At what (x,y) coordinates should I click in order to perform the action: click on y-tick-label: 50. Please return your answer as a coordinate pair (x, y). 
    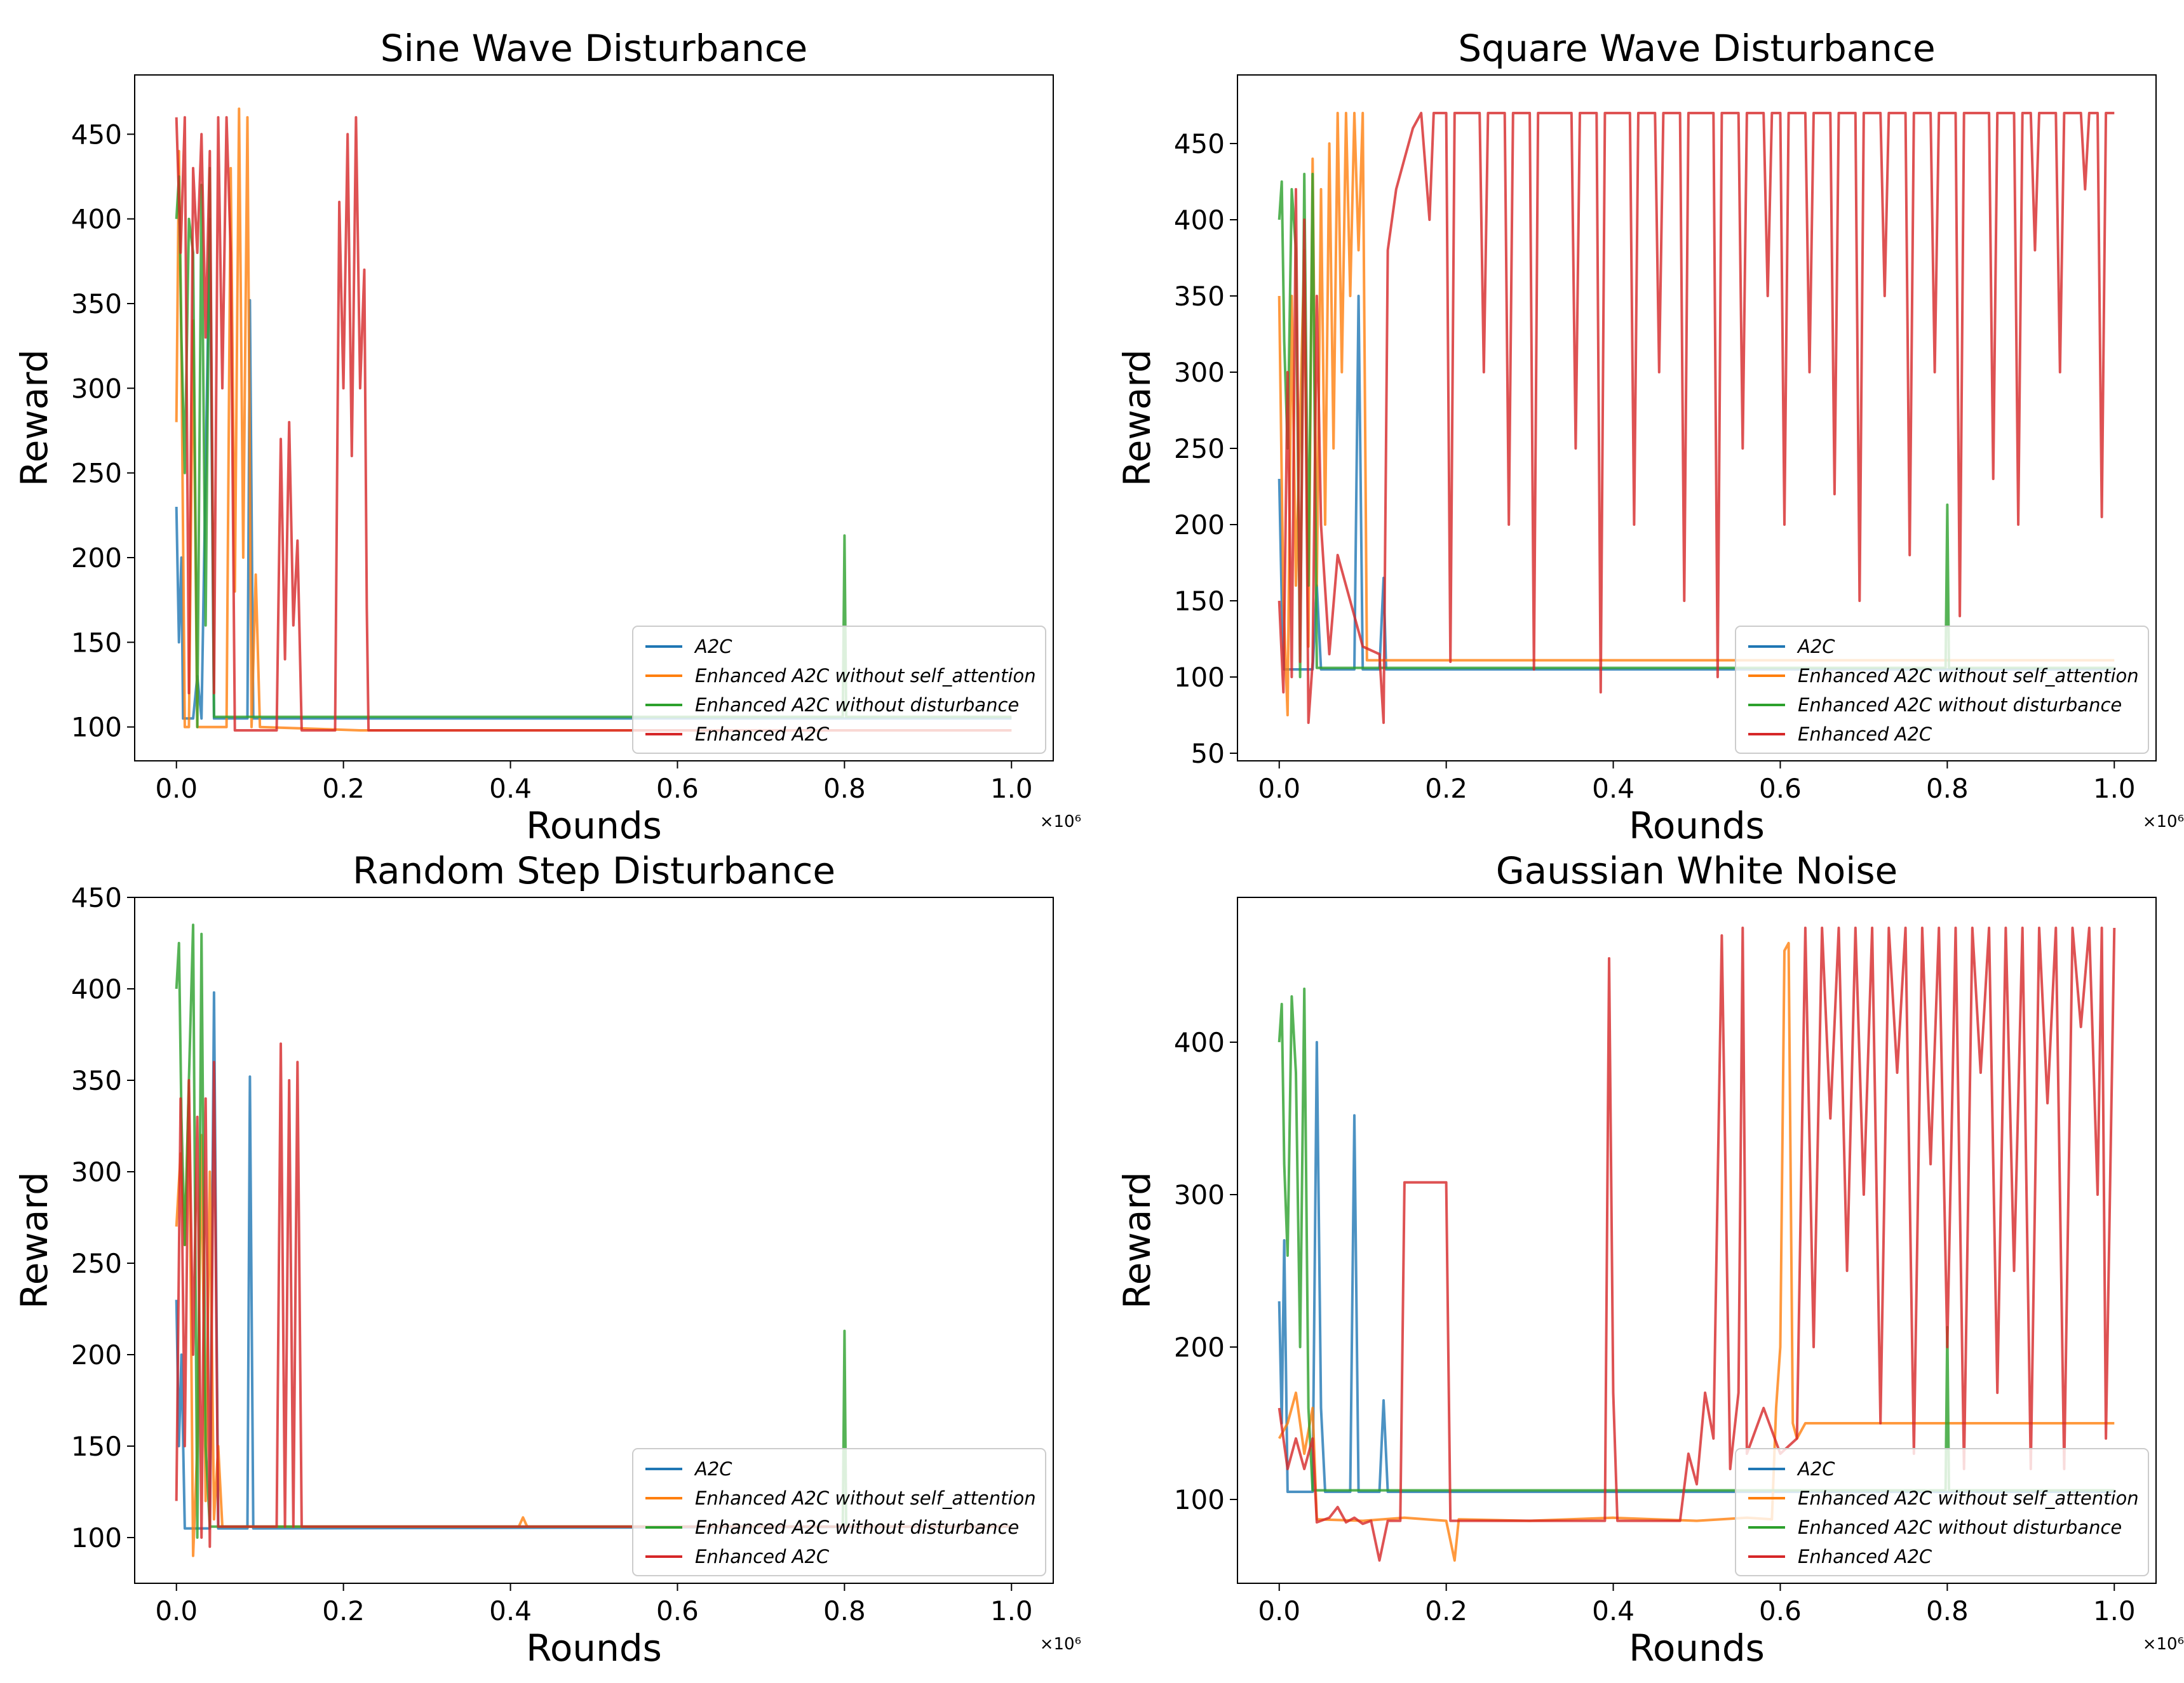
    Looking at the image, I should click on (1208, 753).